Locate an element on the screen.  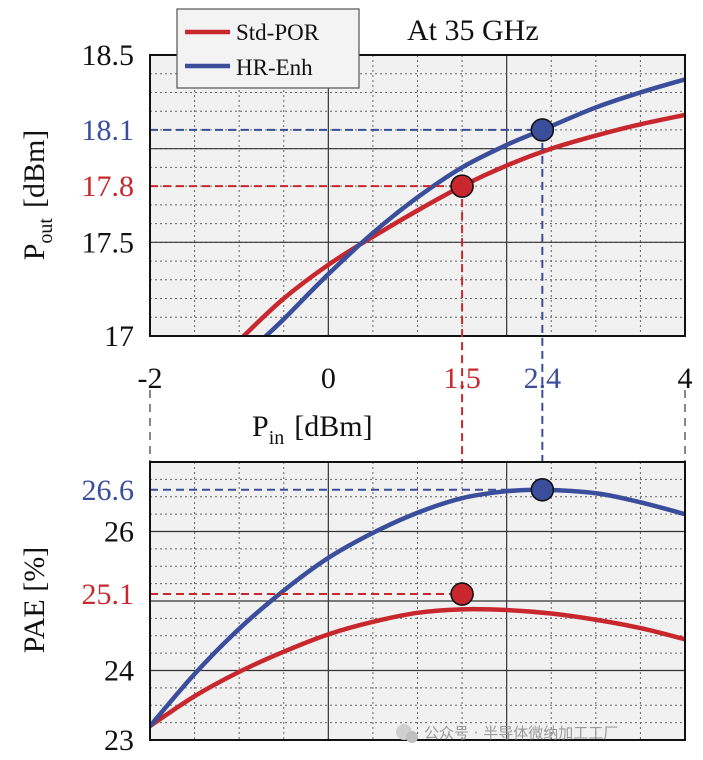
watermark: 公众号 · 半导体微纳加工工厂 is located at coordinates (507, 733).